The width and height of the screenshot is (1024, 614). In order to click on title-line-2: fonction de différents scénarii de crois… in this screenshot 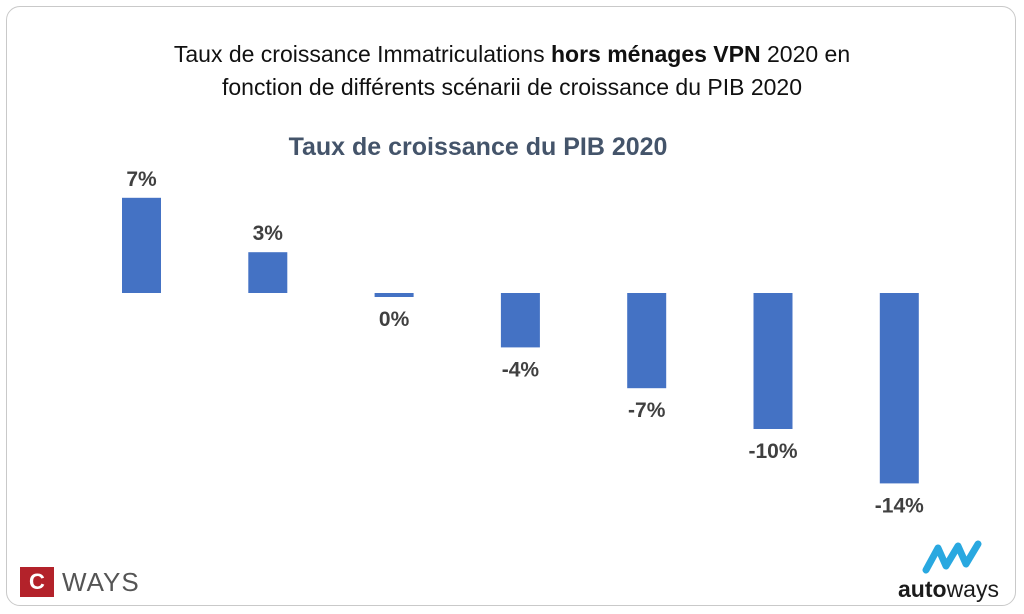, I will do `click(512, 87)`.